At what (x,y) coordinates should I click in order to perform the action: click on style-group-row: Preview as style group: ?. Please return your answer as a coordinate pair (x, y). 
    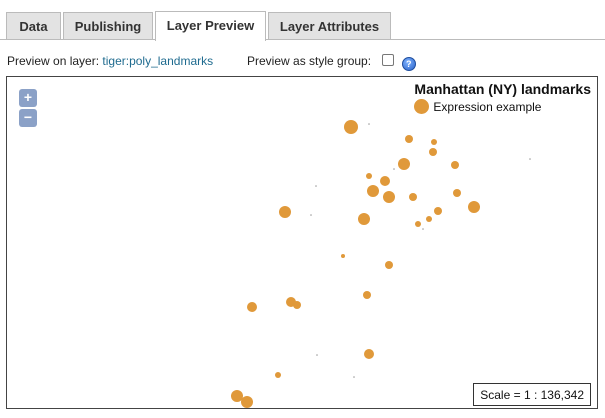
    Looking at the image, I should click on (331, 62).